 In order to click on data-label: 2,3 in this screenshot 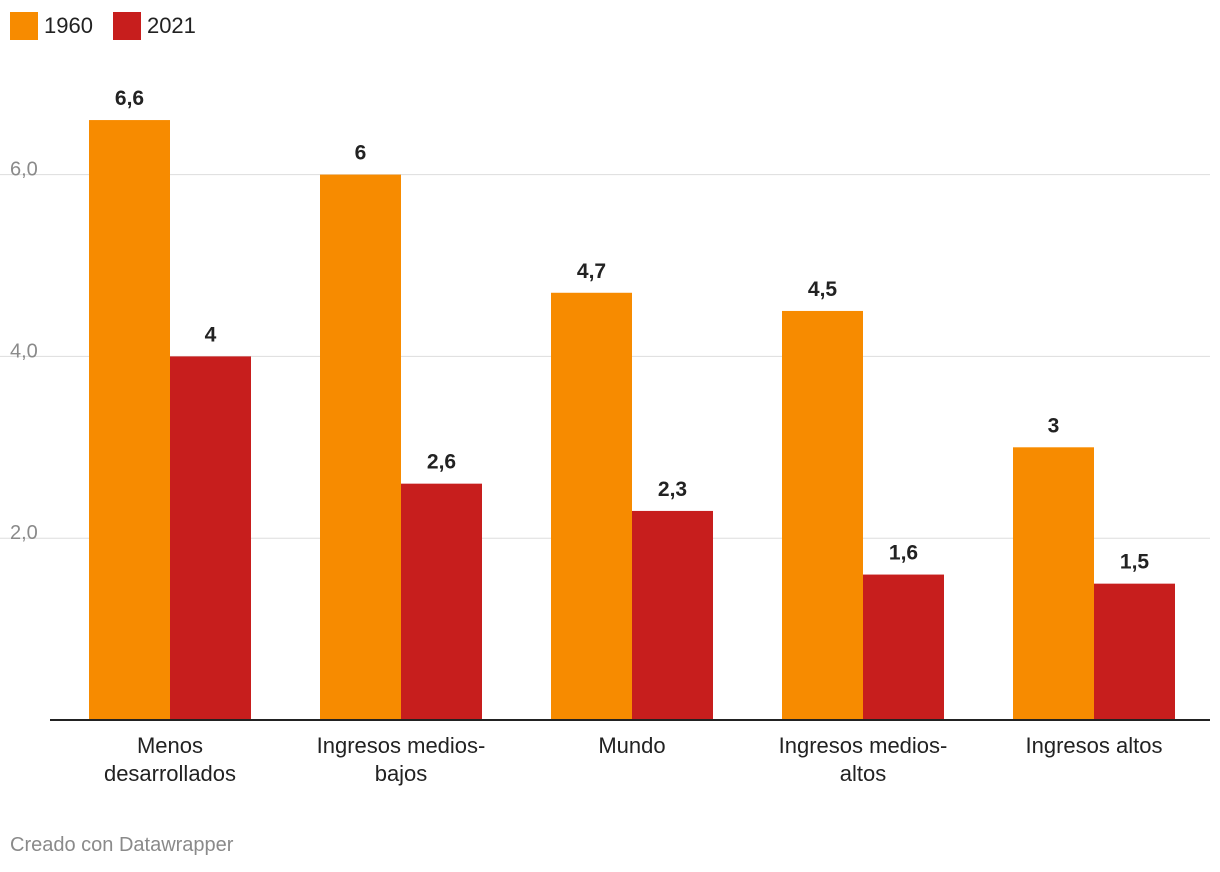, I will do `click(672, 489)`.